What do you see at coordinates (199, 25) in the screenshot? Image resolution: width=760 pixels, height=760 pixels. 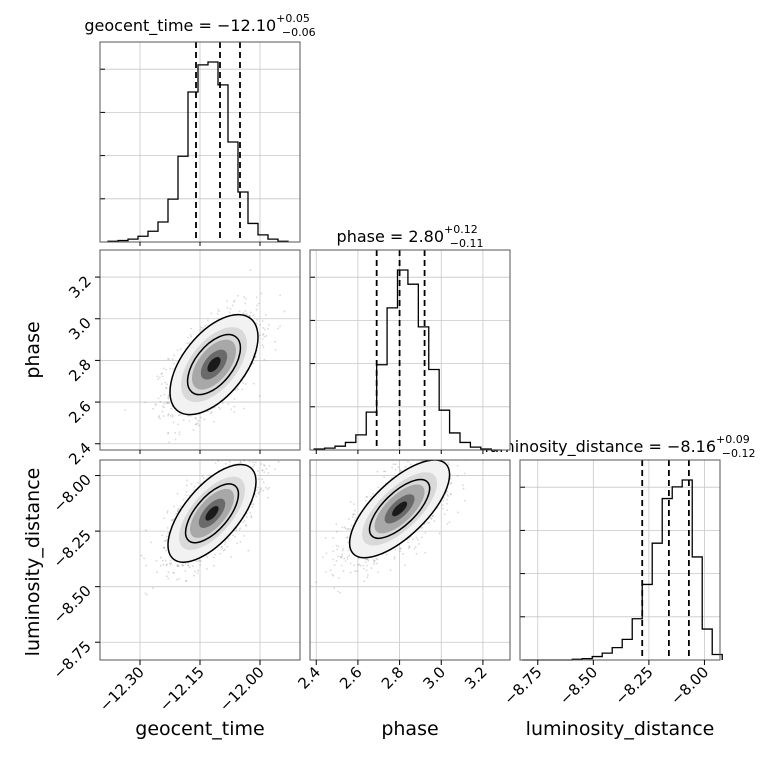 I see `title-geocent-time: geocent_time = −12.10+0.05 −0.06` at bounding box center [199, 25].